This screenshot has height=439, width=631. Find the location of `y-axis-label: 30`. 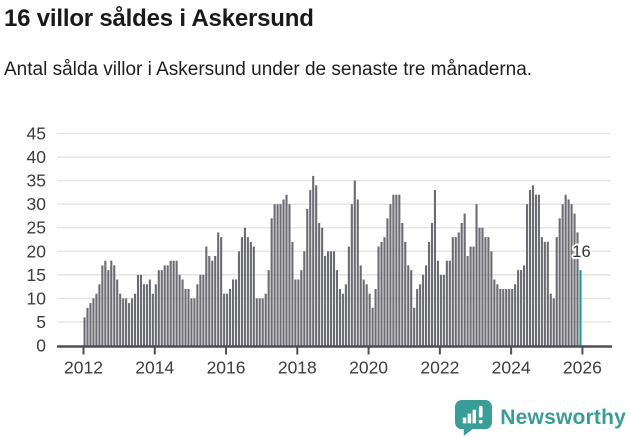

y-axis-label: 30 is located at coordinates (37, 204).